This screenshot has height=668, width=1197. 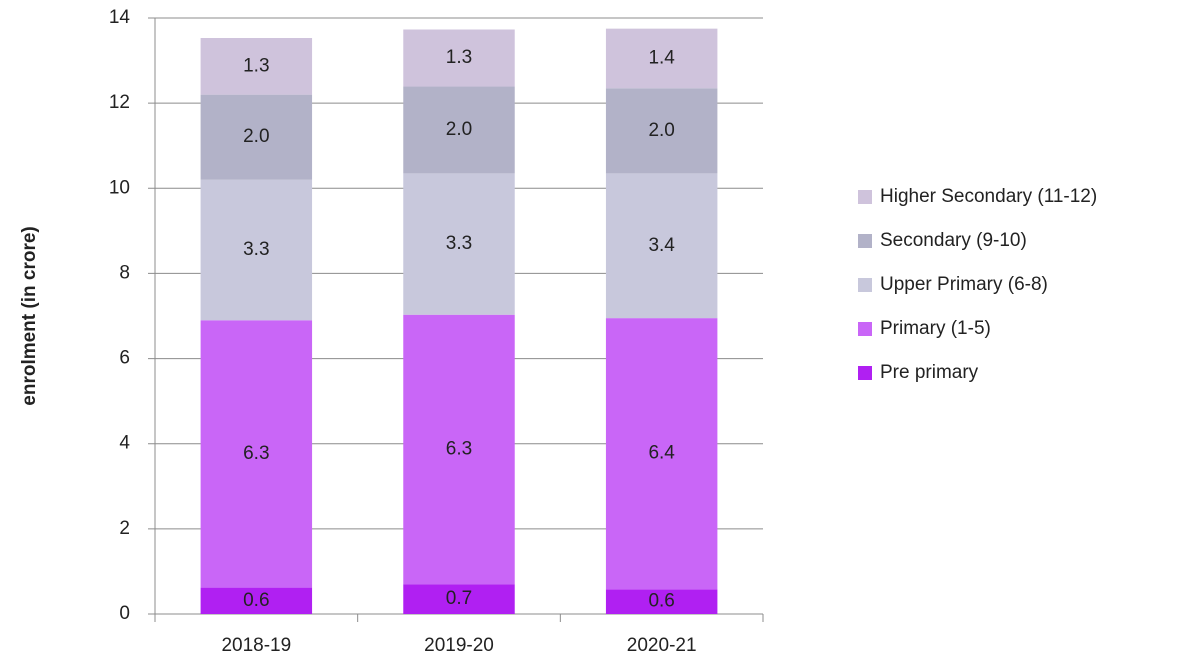 I want to click on y-tick-label: 0, so click(x=124, y=613).